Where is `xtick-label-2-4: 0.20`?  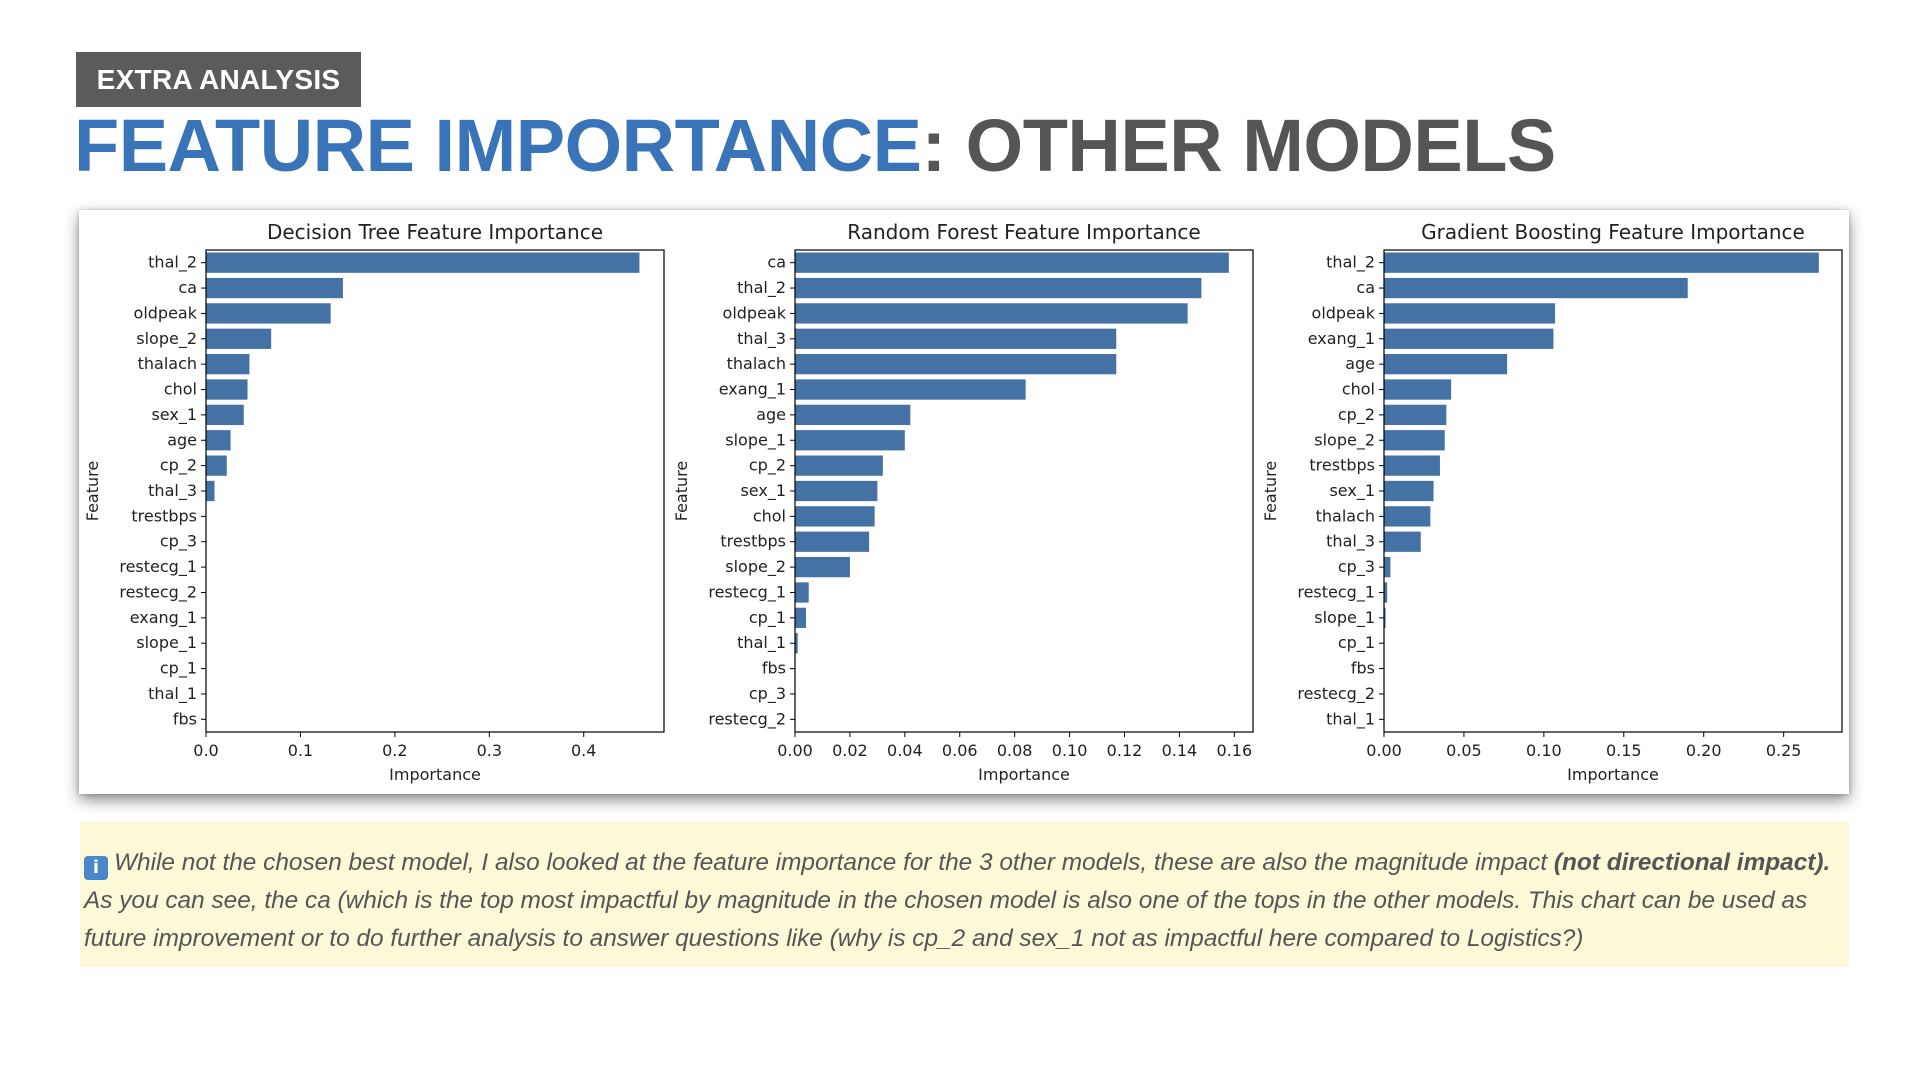 xtick-label-2-4: 0.20 is located at coordinates (1704, 750).